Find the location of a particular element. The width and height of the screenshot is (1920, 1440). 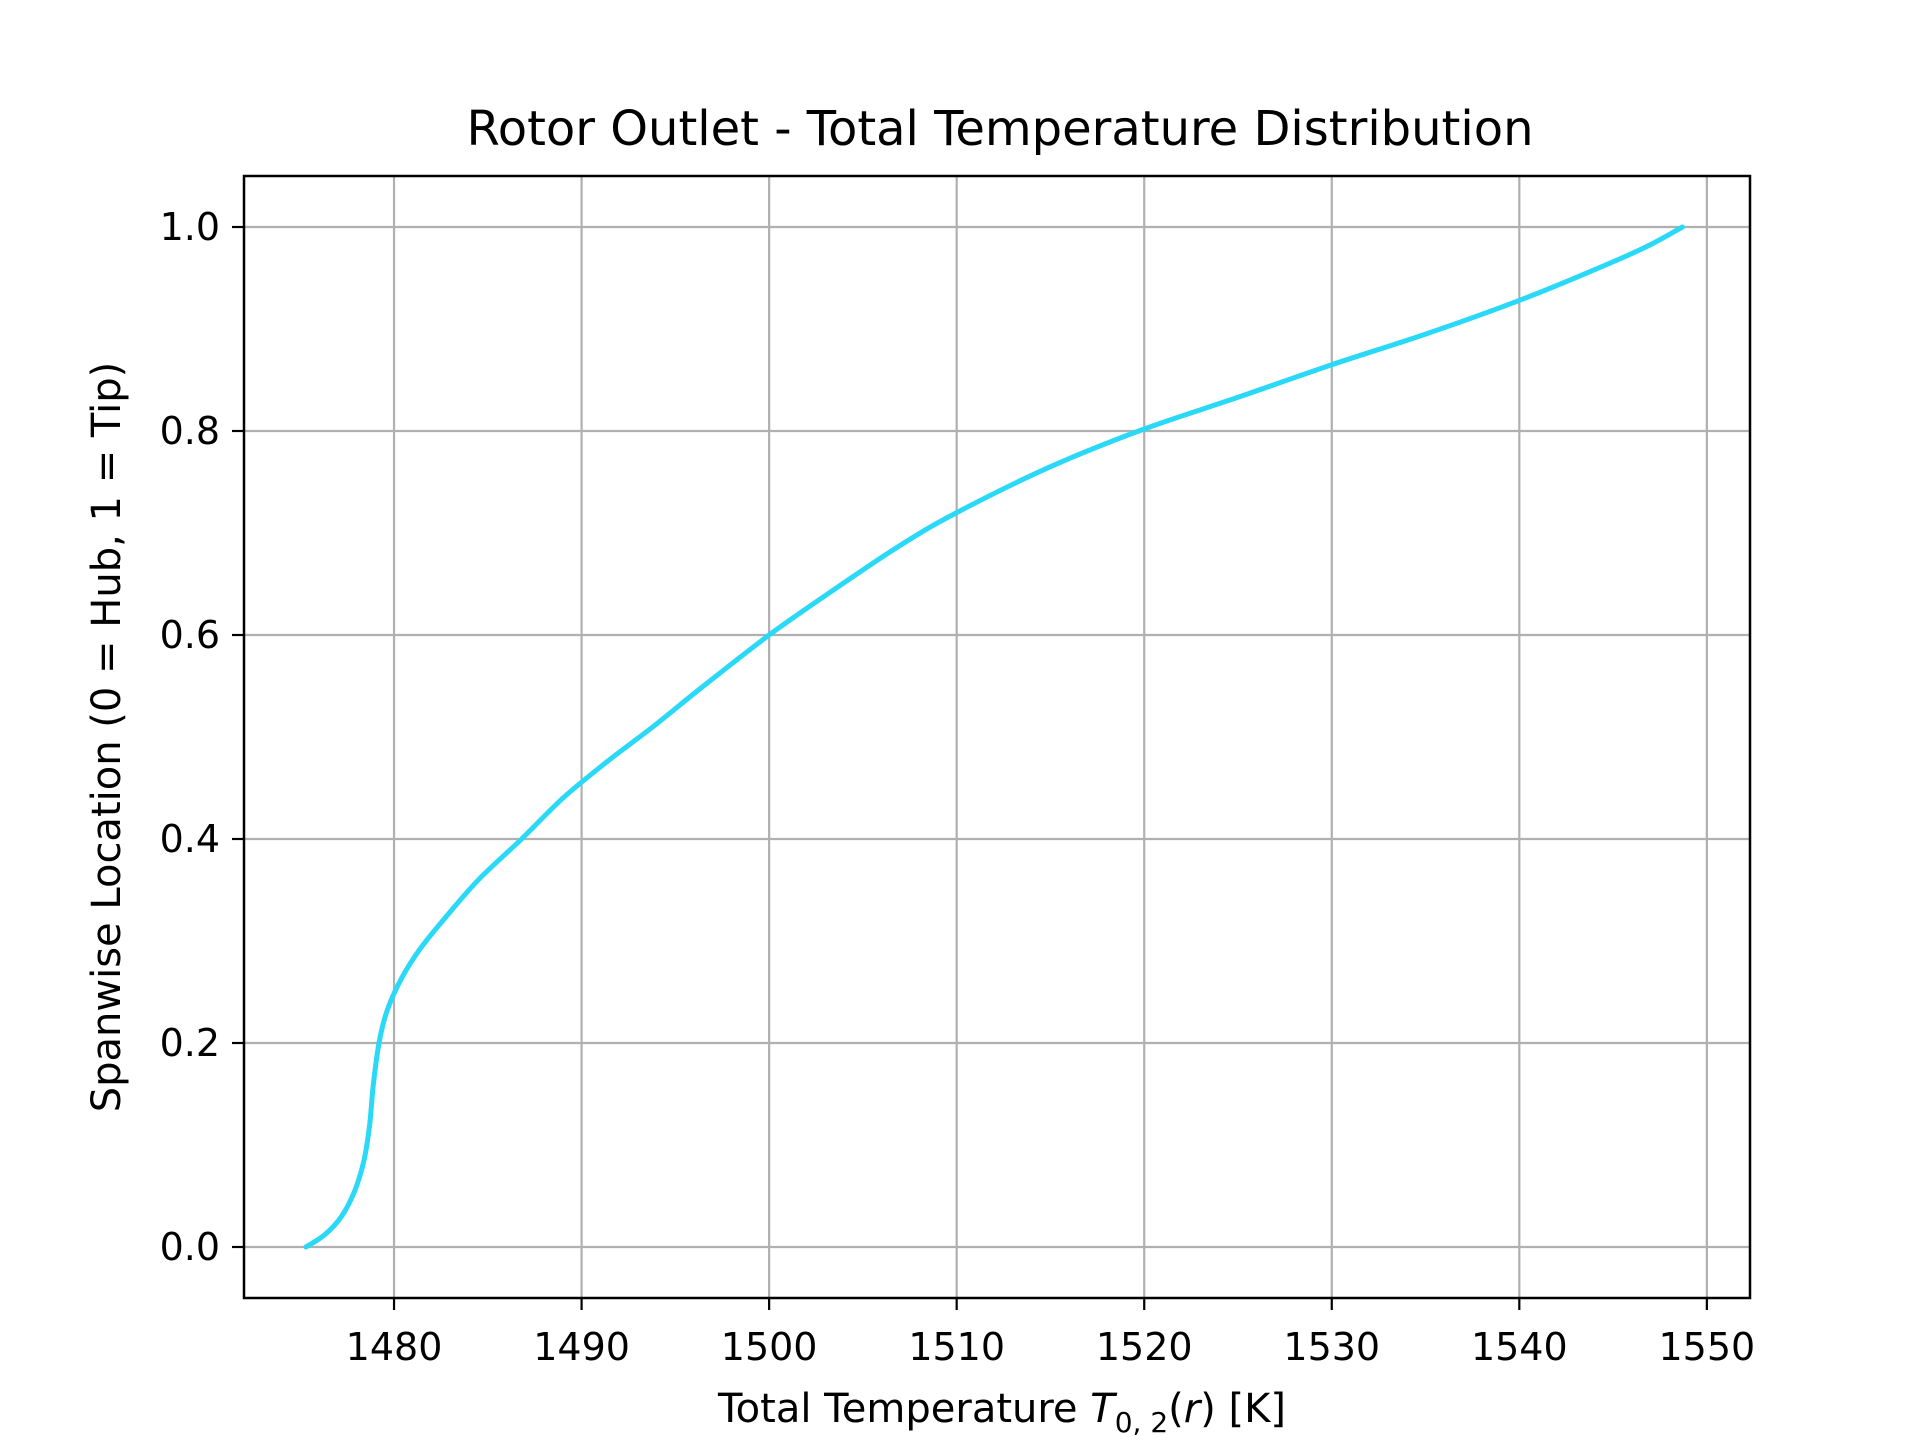

x-tick-label: 1550 is located at coordinates (1707, 1347).